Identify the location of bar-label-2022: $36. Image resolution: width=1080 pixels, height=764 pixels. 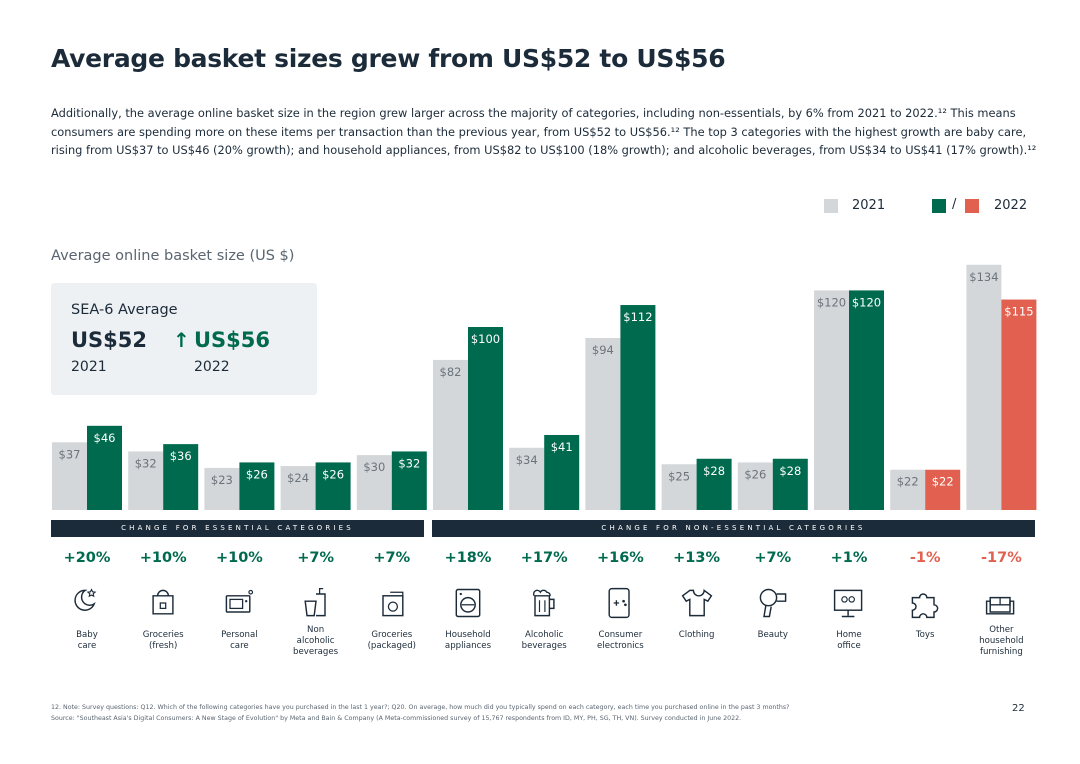
(181, 456).